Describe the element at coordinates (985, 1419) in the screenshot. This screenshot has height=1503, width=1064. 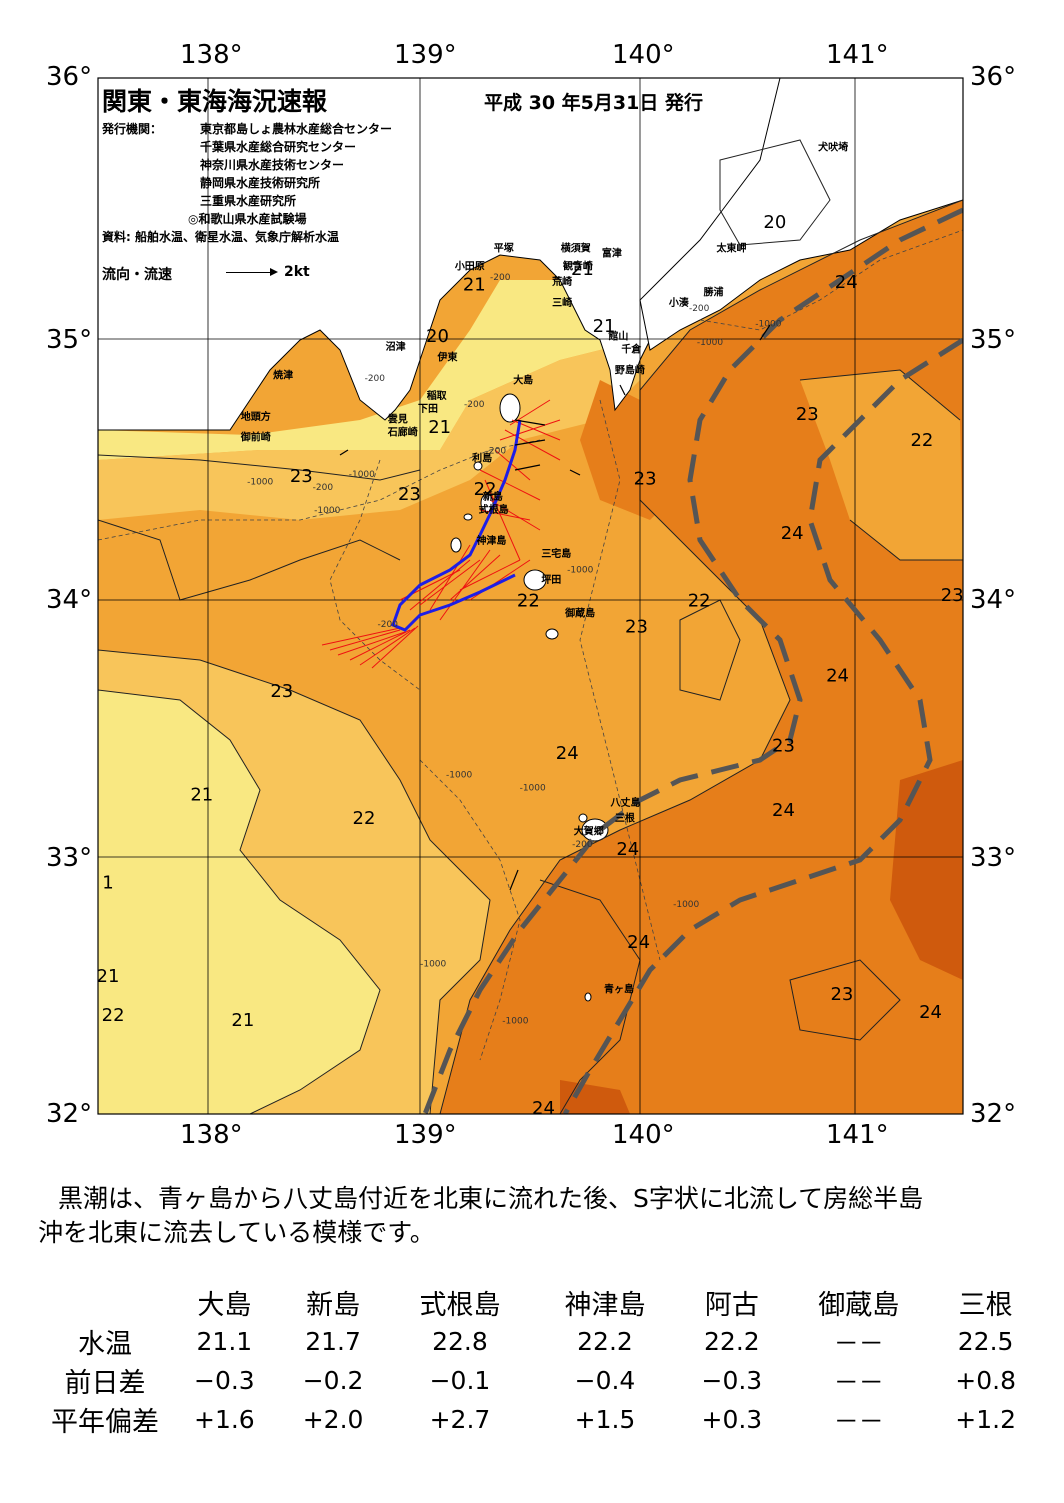
I see `table-cell: +1.2` at that location.